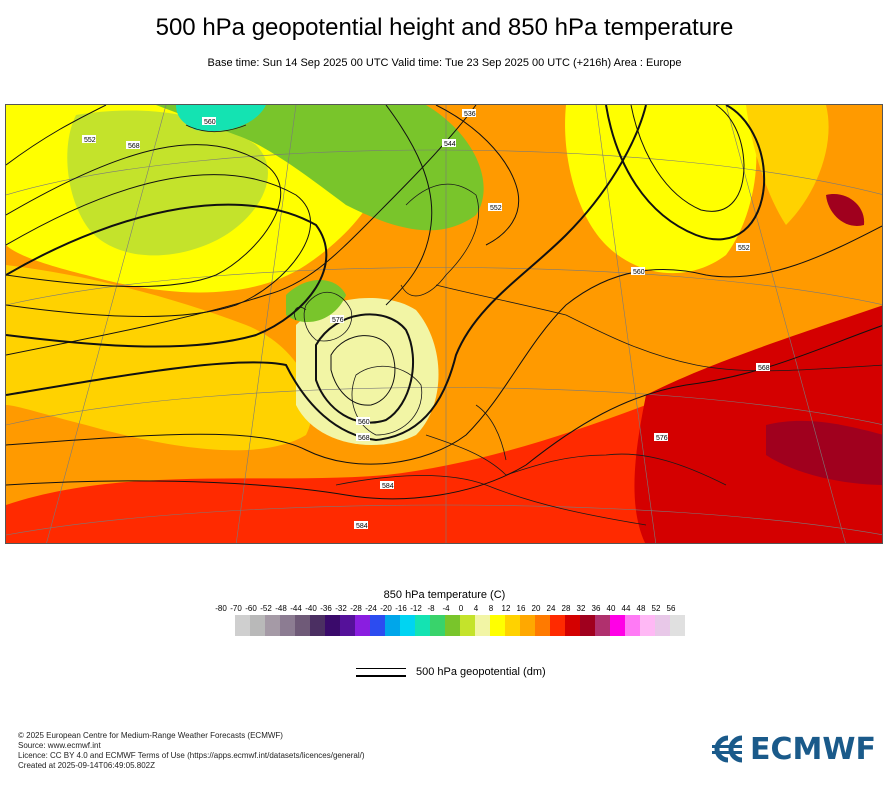 This screenshot has width=889, height=800. I want to click on colorbar-tick-label: 32, so click(581, 608).